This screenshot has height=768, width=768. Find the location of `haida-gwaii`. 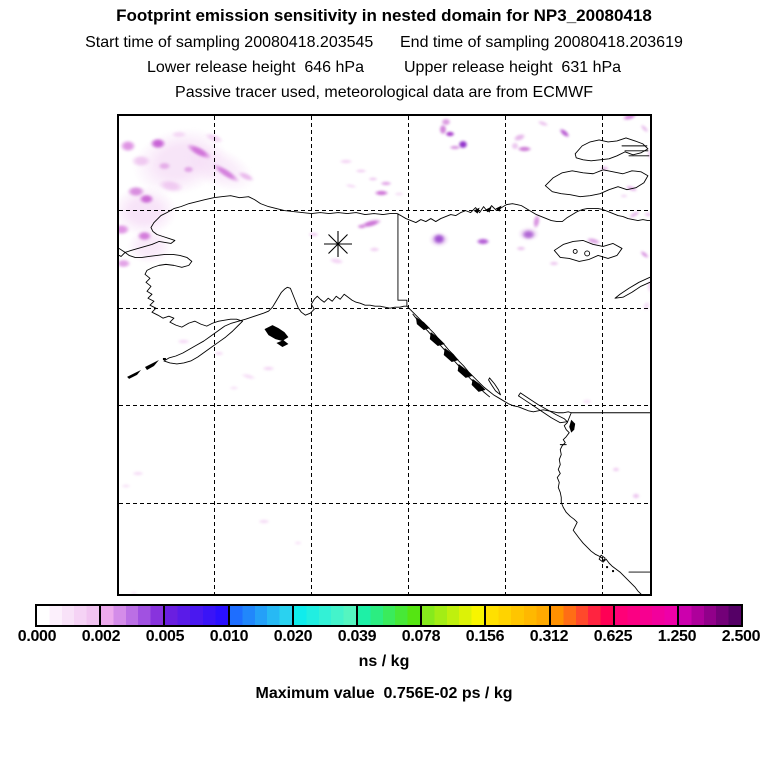

haida-gwaii is located at coordinates (494, 386).